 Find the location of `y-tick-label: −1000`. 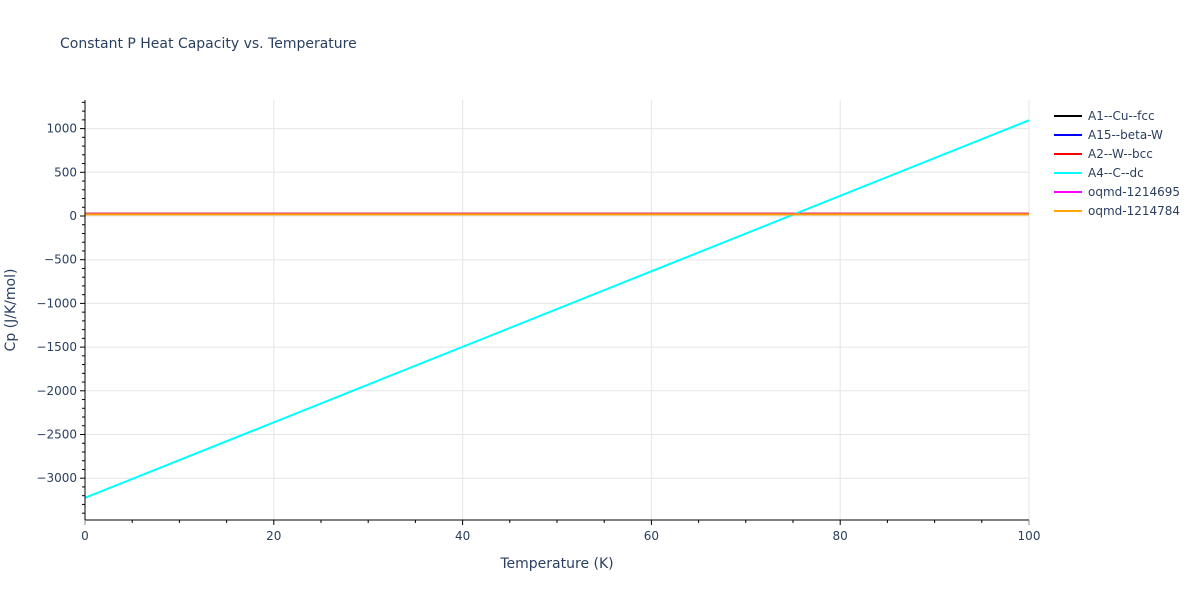

y-tick-label: −1000 is located at coordinates (56, 303).